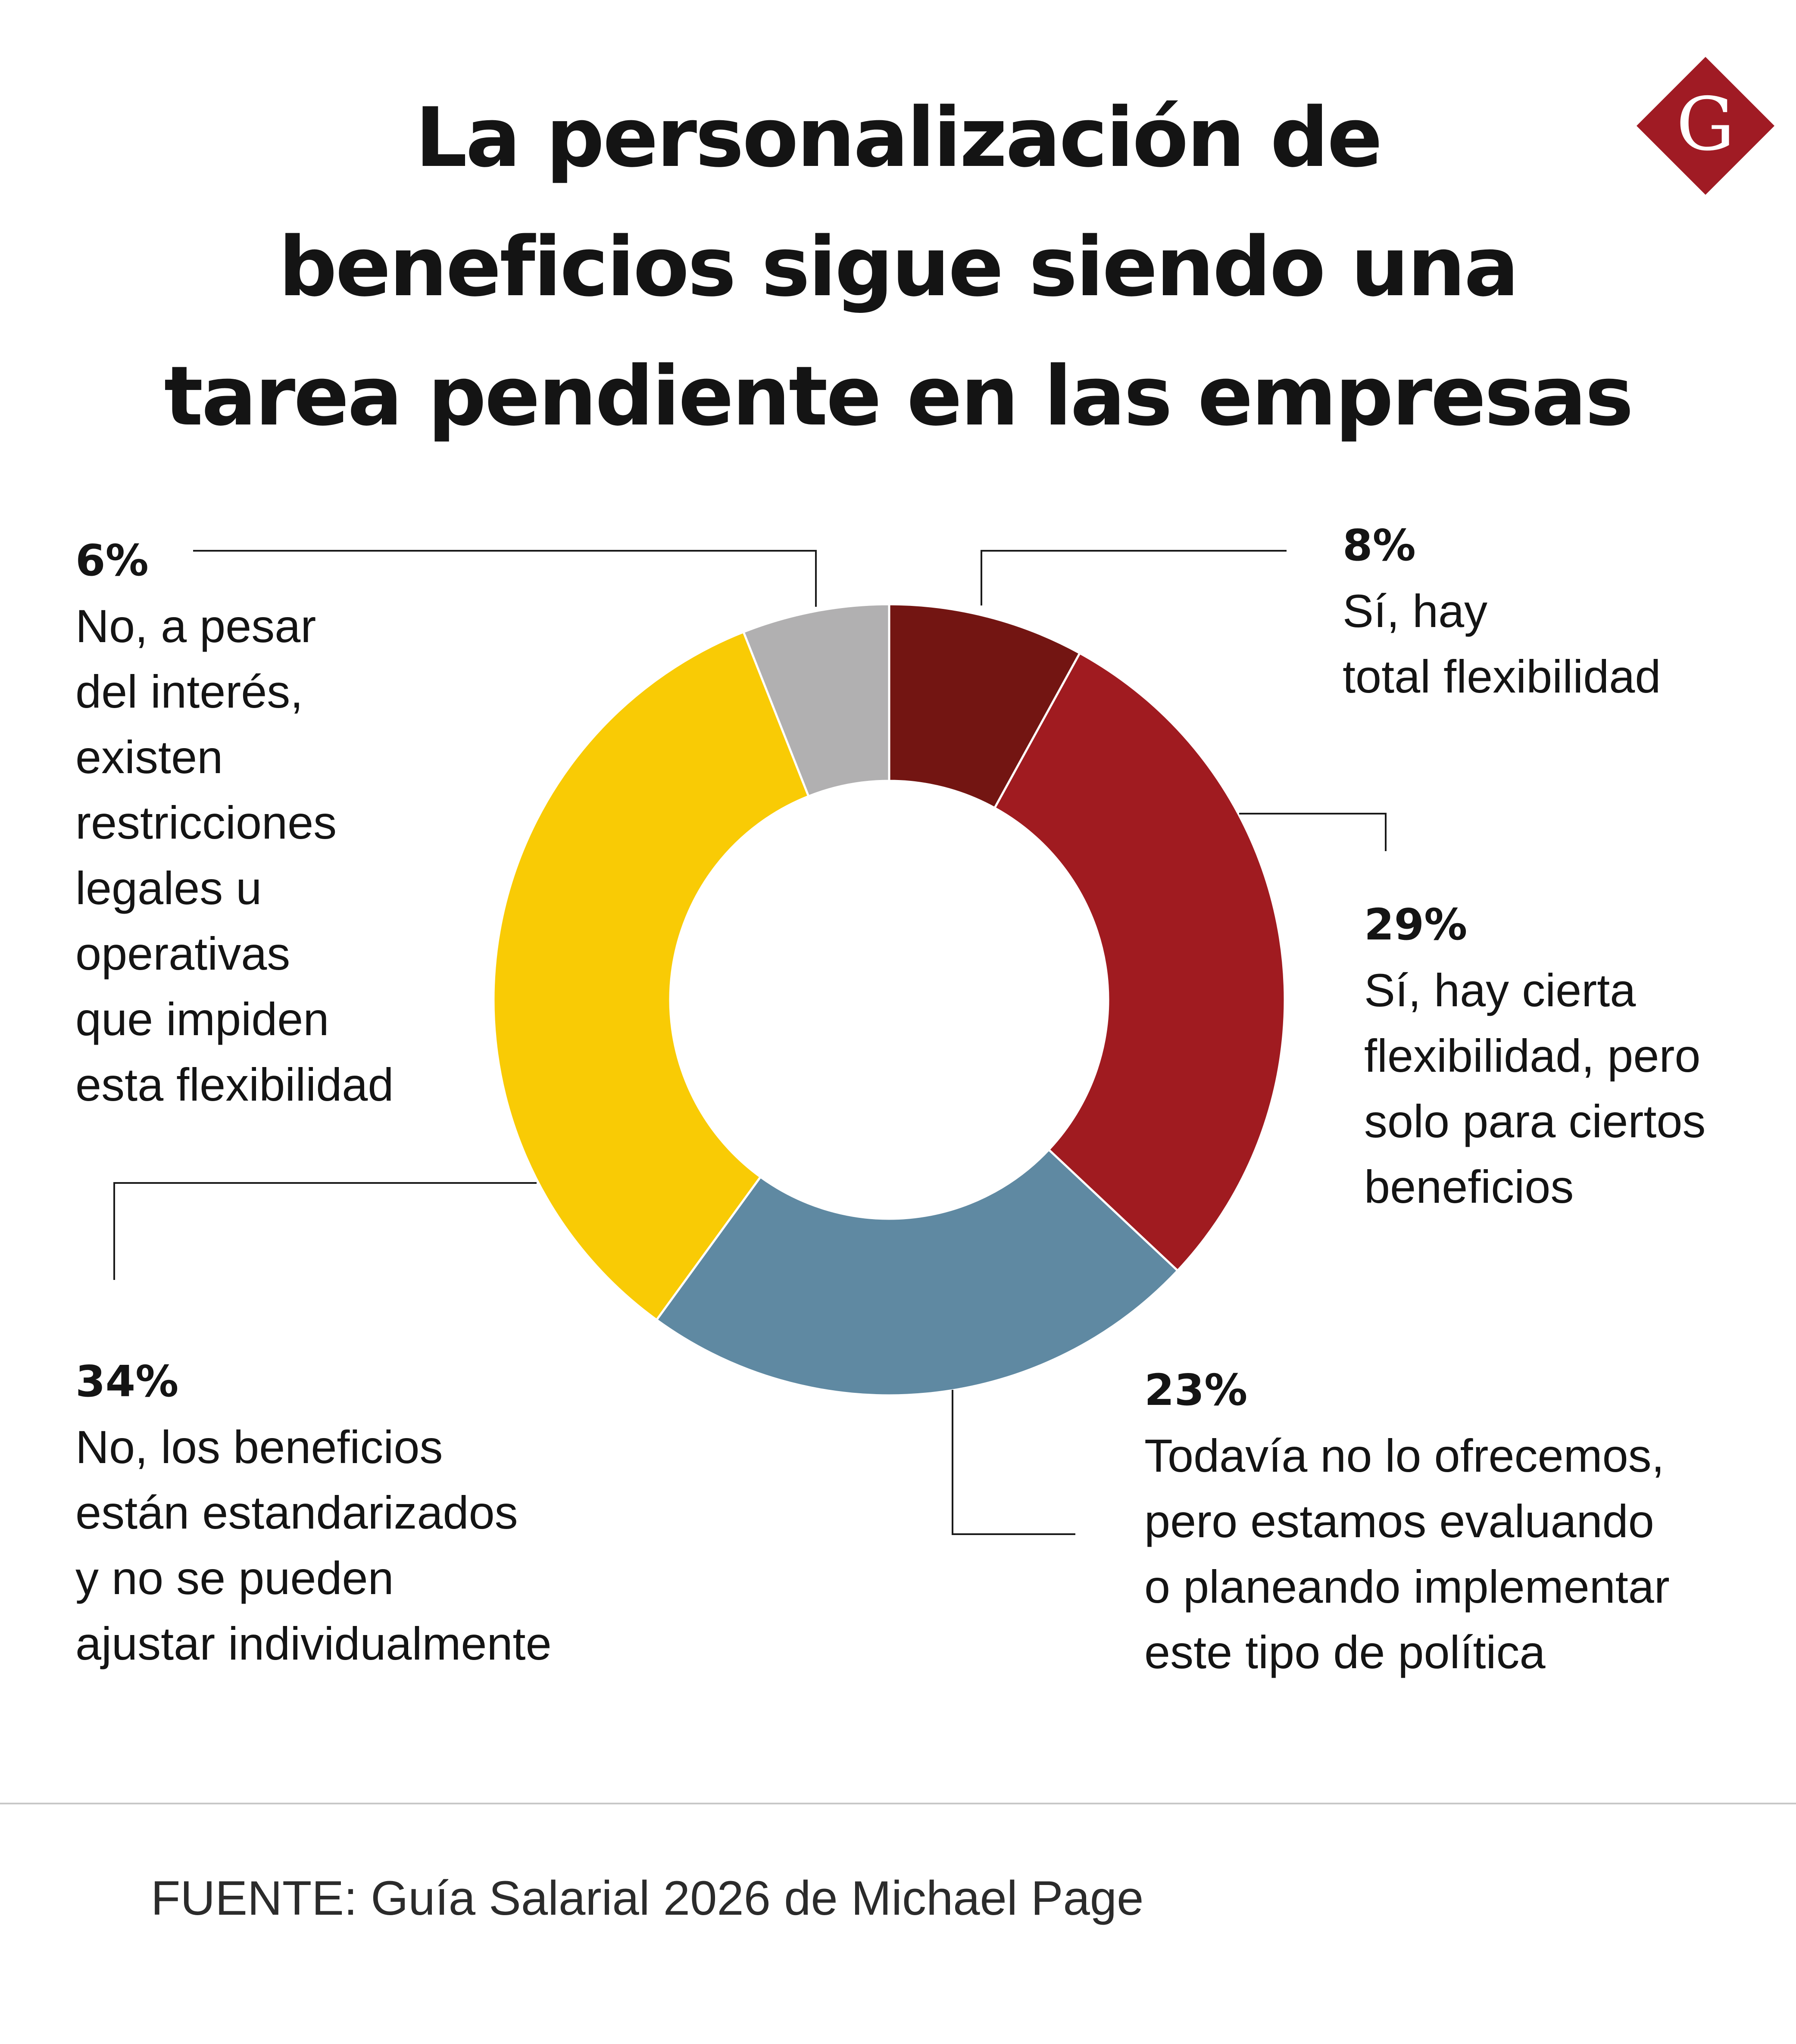 The height and width of the screenshot is (2044, 1796). What do you see at coordinates (234, 1084) in the screenshot?
I see `slice-text-line: esta flexibilidad` at bounding box center [234, 1084].